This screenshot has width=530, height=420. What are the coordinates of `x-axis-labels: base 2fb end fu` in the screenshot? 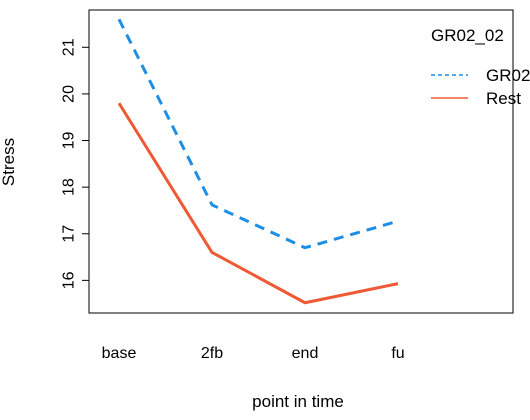 It's located at (253, 353).